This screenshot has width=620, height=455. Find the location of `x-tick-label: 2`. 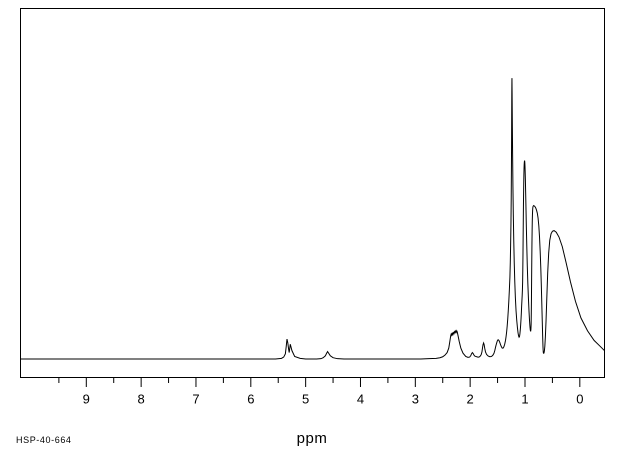

x-tick-label: 2 is located at coordinates (470, 399).